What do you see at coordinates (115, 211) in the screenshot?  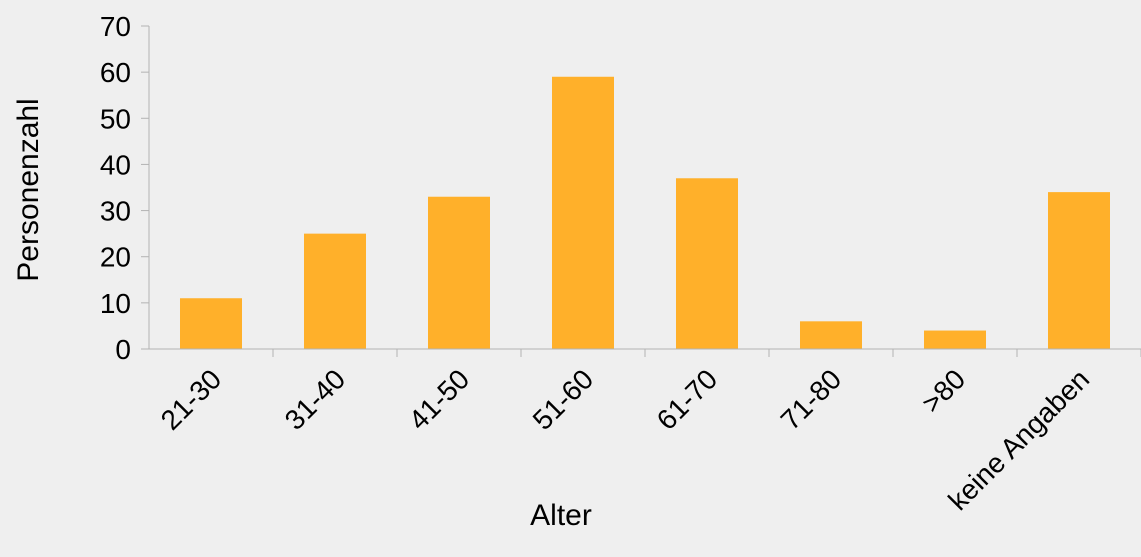 I see `y-tick-label: 30` at bounding box center [115, 211].